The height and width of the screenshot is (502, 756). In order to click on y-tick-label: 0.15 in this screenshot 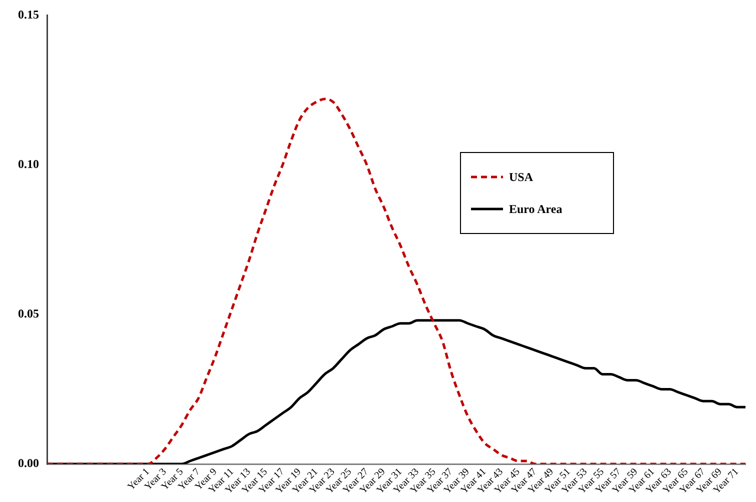, I will do `click(28, 14)`.